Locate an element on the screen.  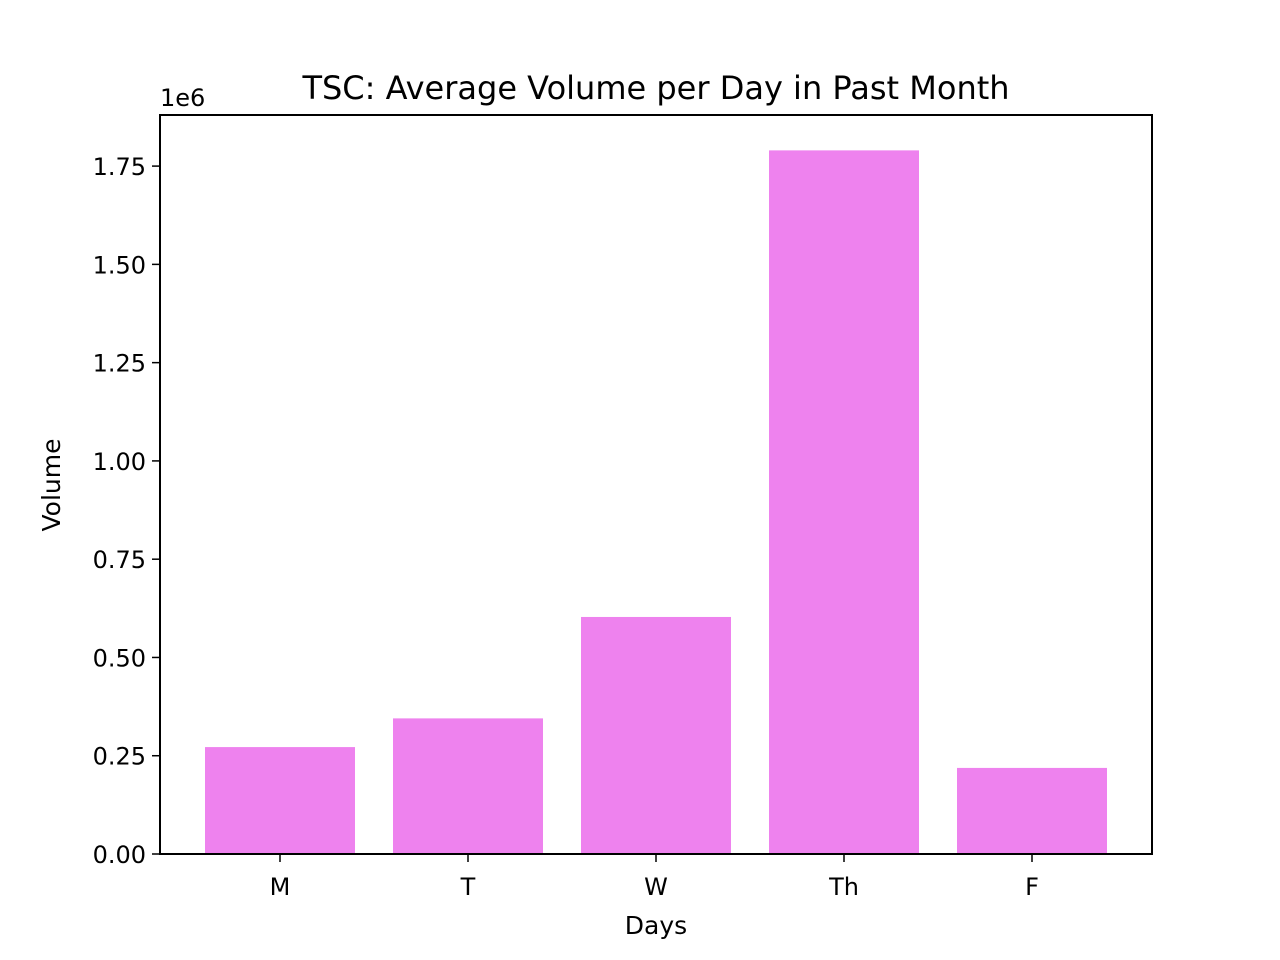
y-axis-offset-label: 1e6 is located at coordinates (182, 98).